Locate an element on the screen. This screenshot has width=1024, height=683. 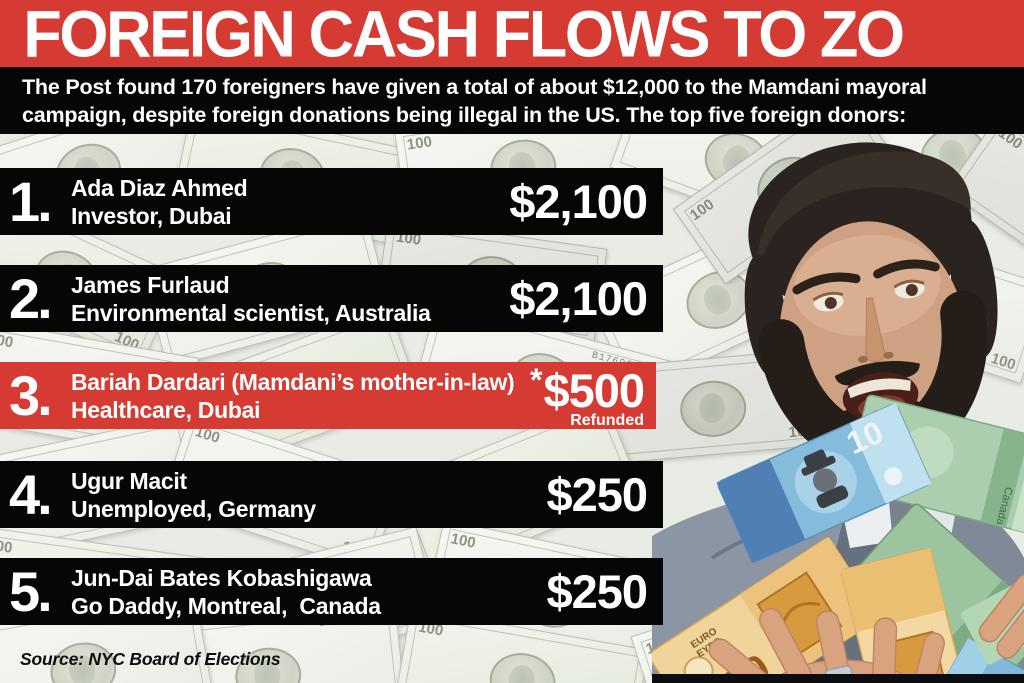
source-credit: Source: NYC Board of Elections is located at coordinates (150, 659).